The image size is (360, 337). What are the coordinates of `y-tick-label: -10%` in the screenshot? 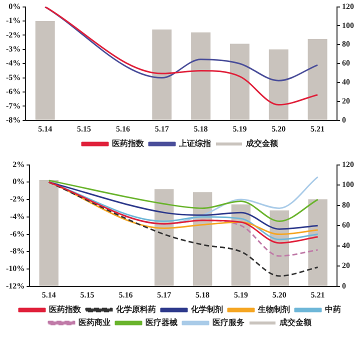 It's located at (15, 269).